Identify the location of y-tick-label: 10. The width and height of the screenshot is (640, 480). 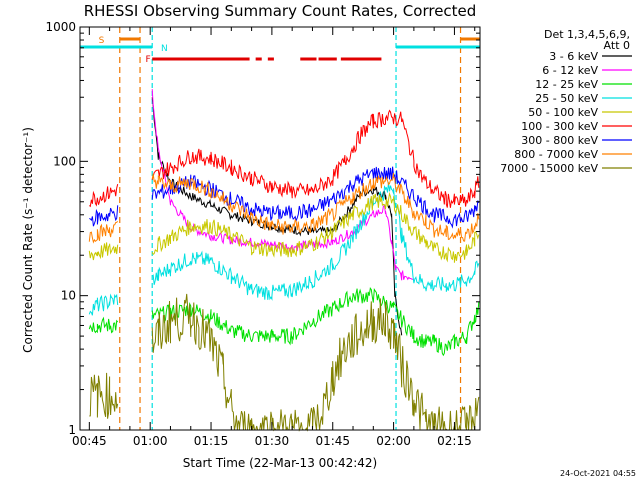
(68, 296).